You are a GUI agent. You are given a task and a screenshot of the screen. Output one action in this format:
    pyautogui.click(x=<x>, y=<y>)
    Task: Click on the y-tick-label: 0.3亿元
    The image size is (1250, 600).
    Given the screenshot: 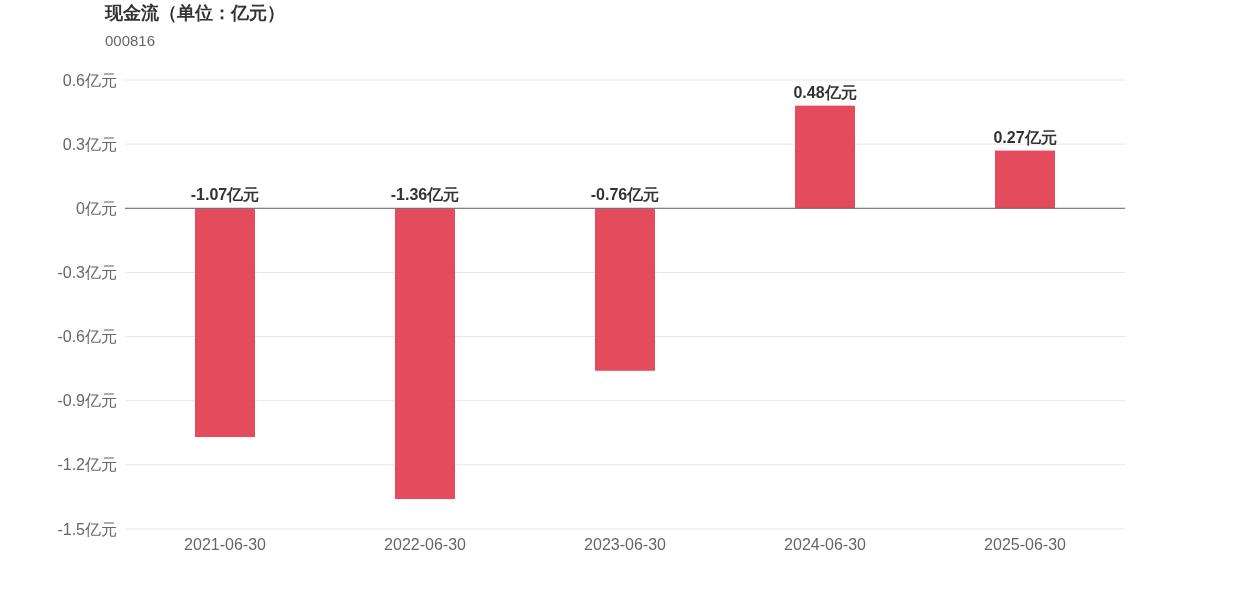 What is the action you would take?
    pyautogui.click(x=89, y=144)
    